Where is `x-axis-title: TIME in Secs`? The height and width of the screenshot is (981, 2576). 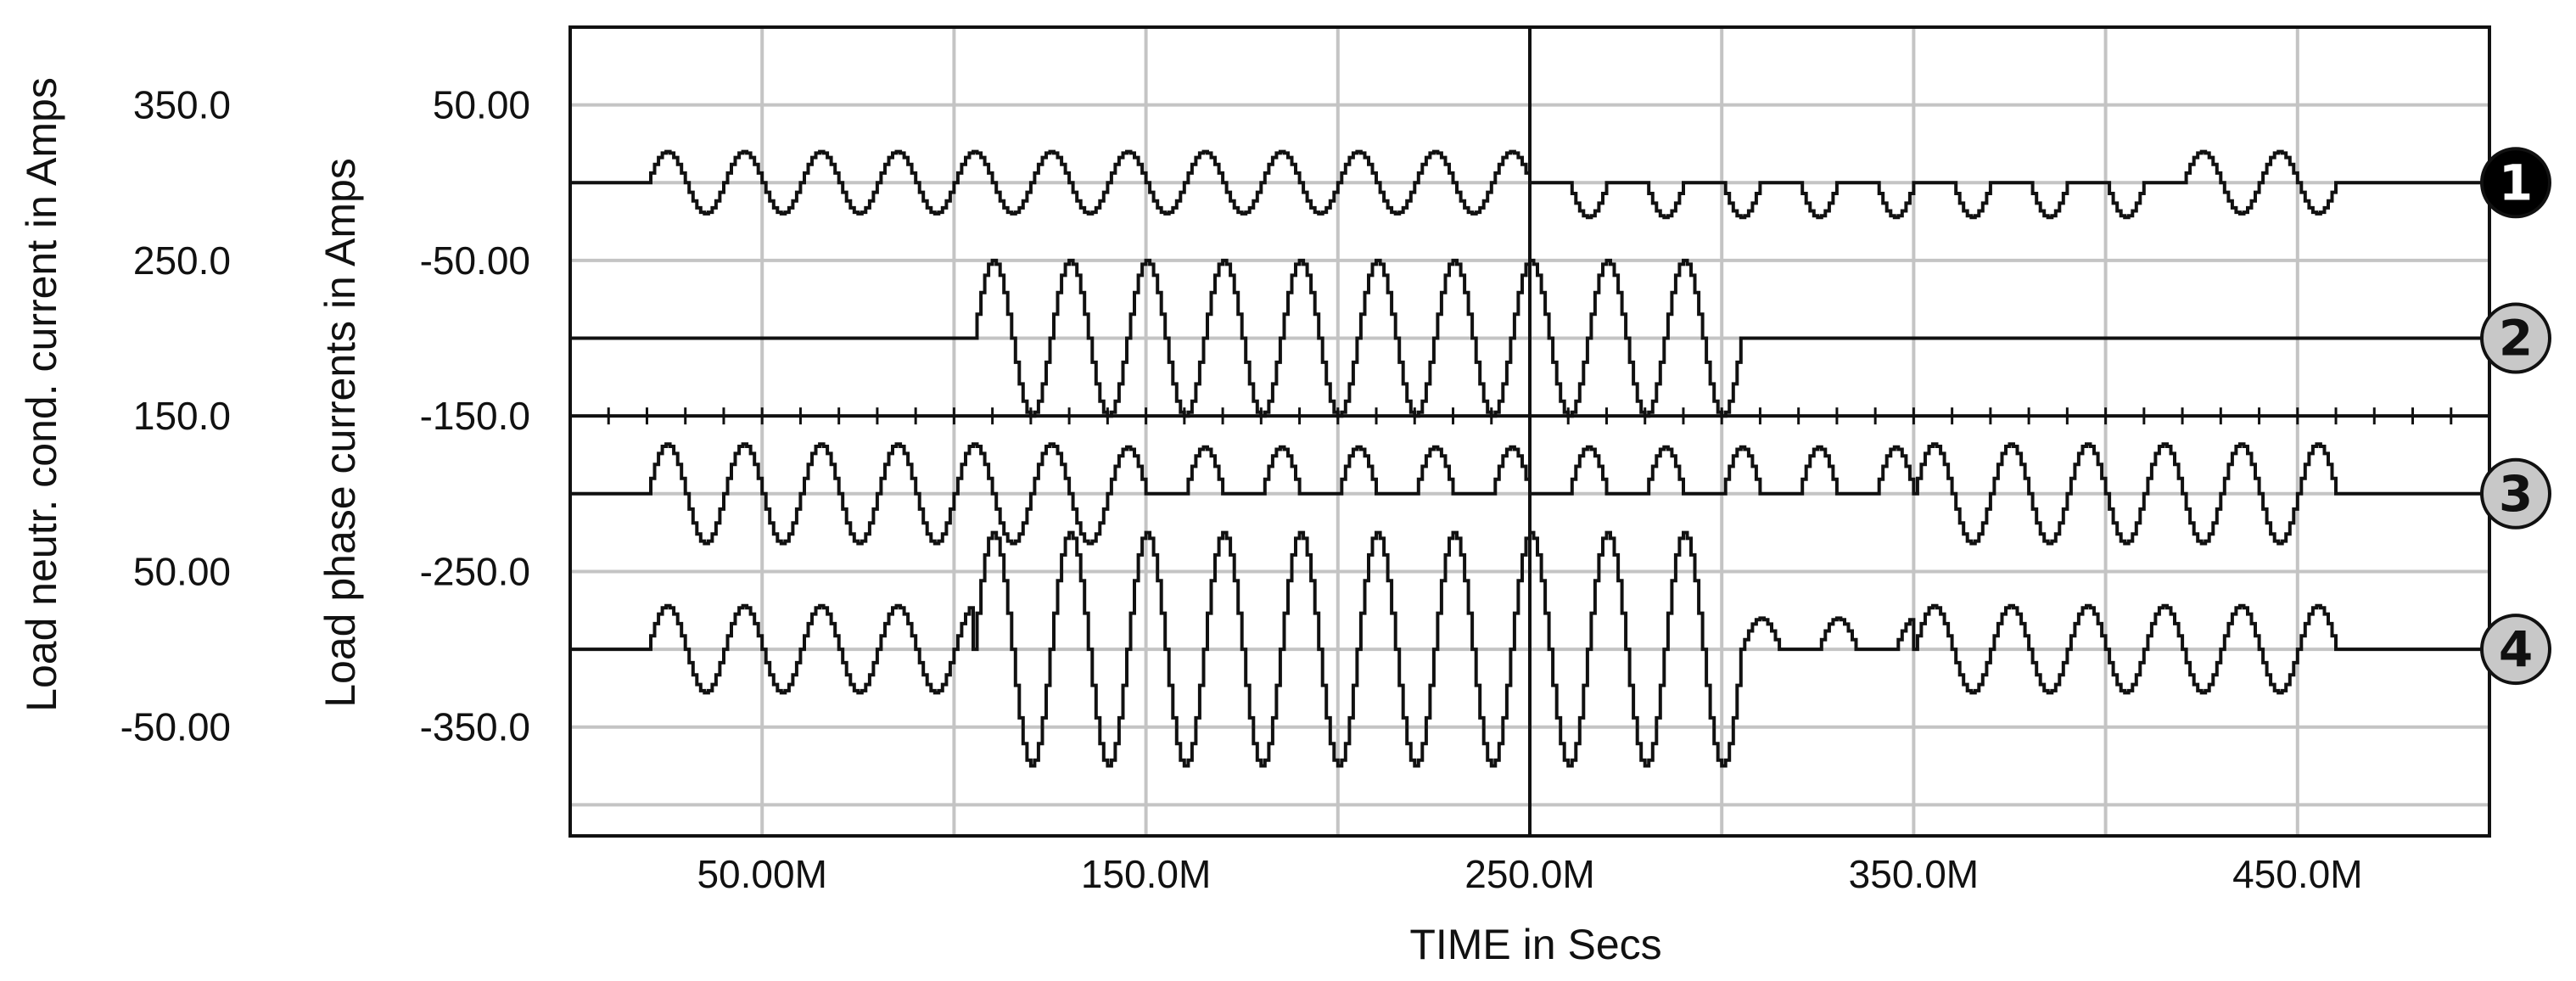
x-axis-title: TIME in Secs is located at coordinates (1535, 944).